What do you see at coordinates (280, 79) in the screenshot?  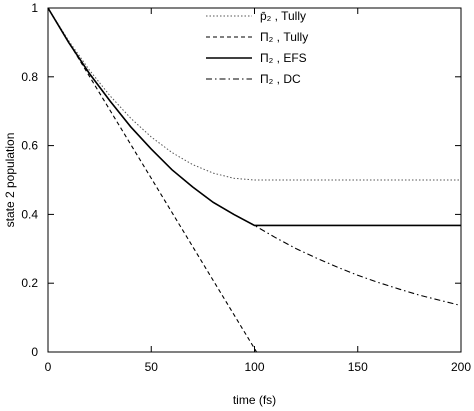 I see `legend-label-4: Π₂ , DC` at bounding box center [280, 79].